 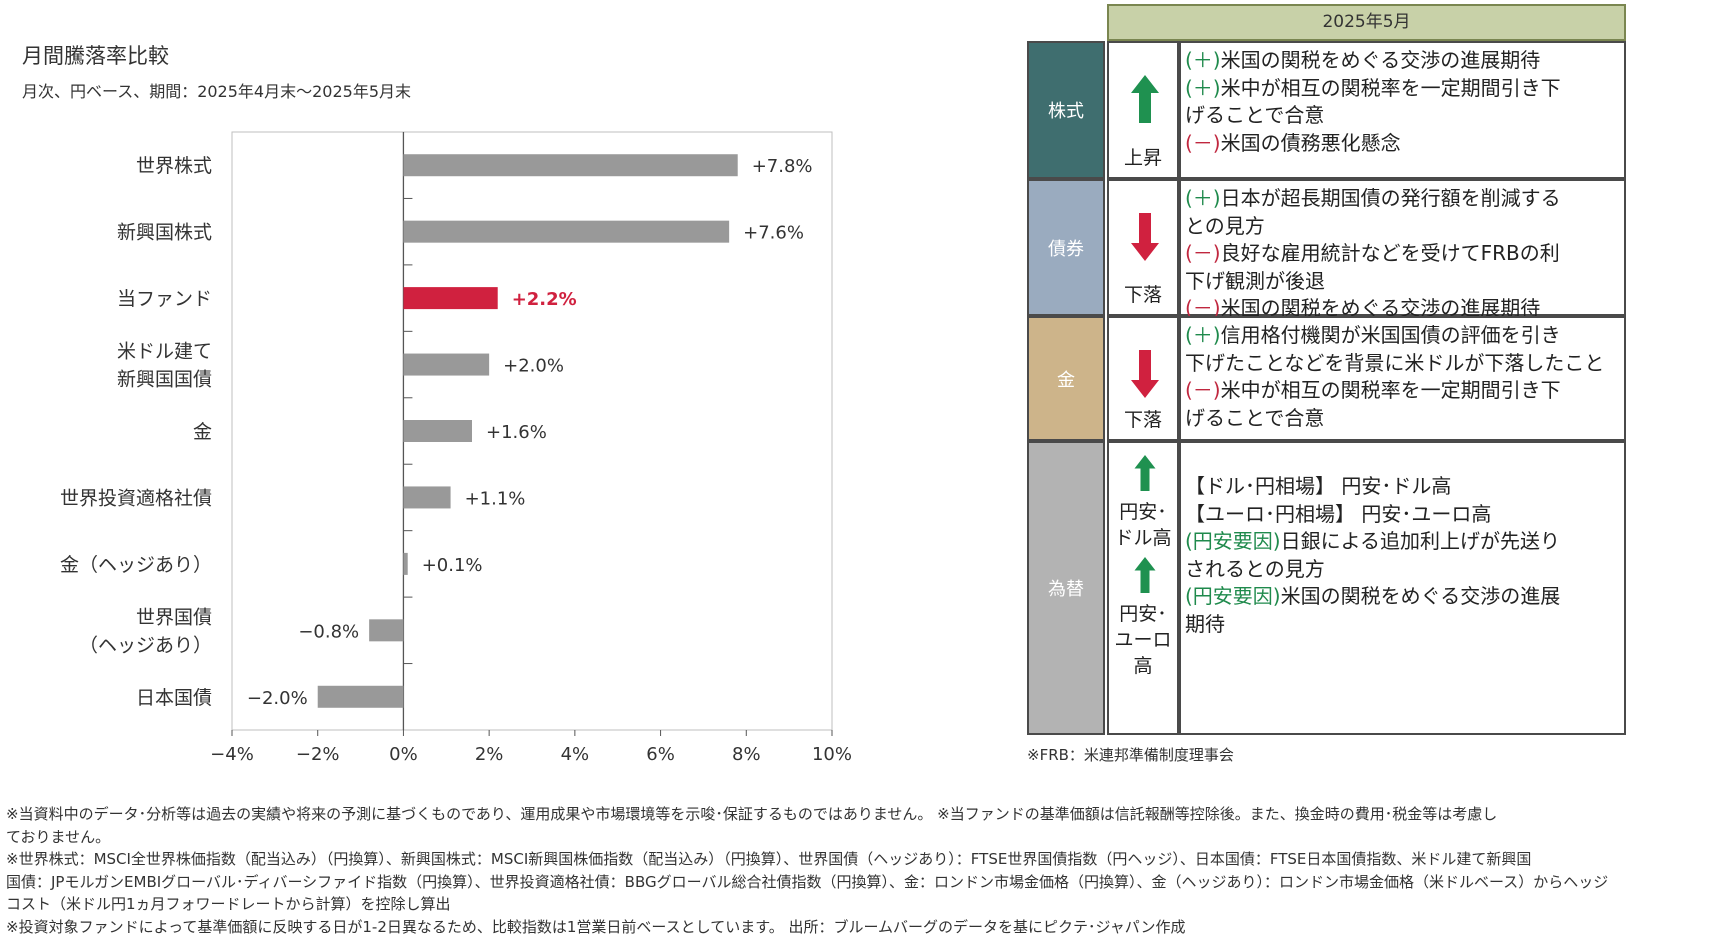 What do you see at coordinates (859, 837) in the screenshot?
I see `note-line: ておりません。` at bounding box center [859, 837].